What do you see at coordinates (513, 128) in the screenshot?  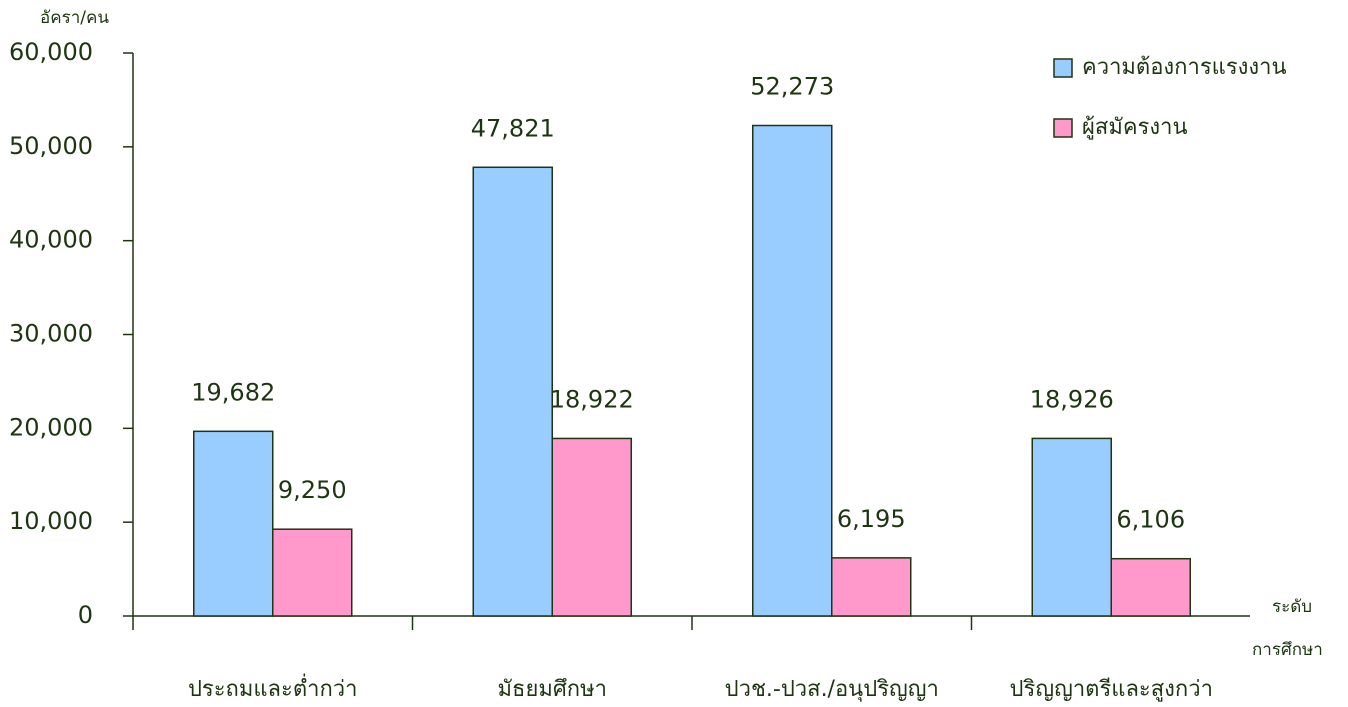 I see `value-label: 47,821` at bounding box center [513, 128].